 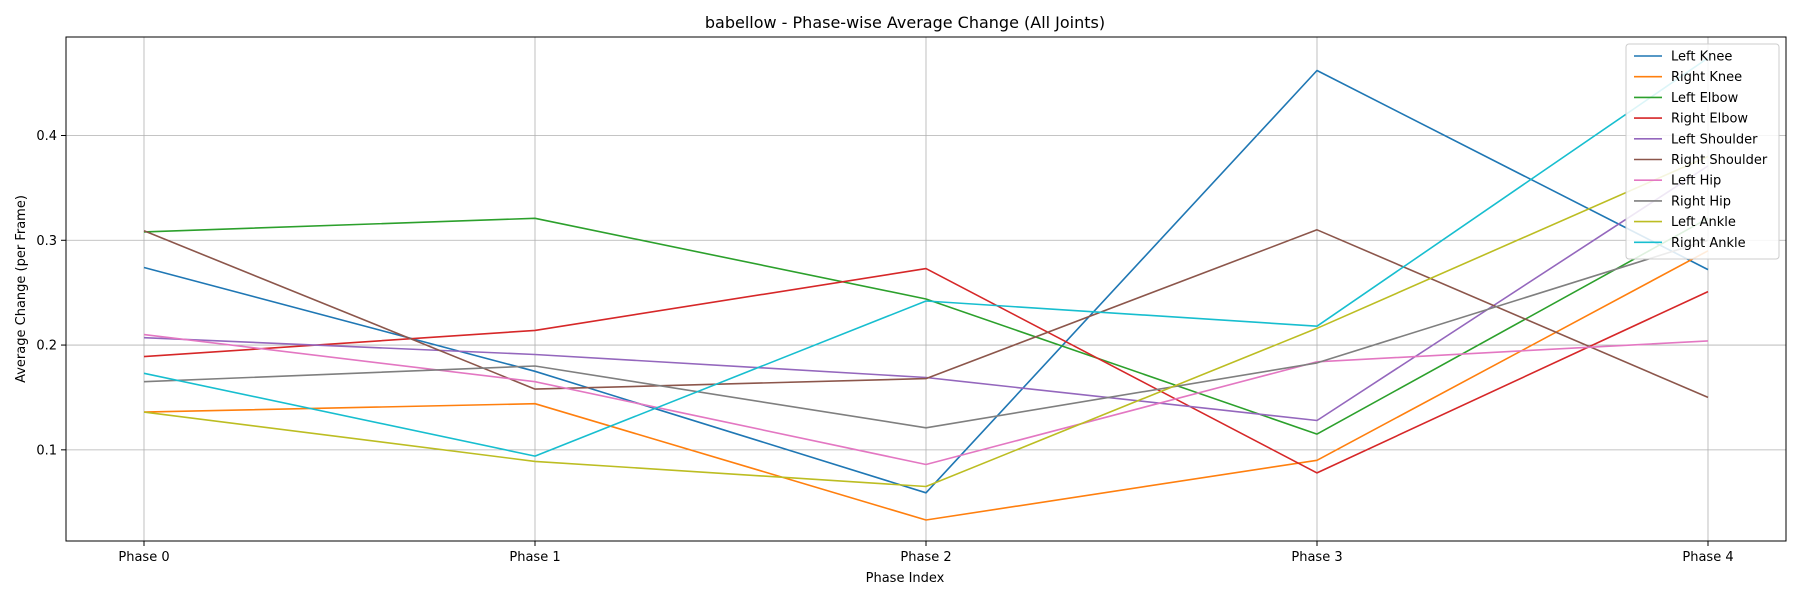 What do you see at coordinates (1707, 557) in the screenshot?
I see `x-tick-label: Phase 4` at bounding box center [1707, 557].